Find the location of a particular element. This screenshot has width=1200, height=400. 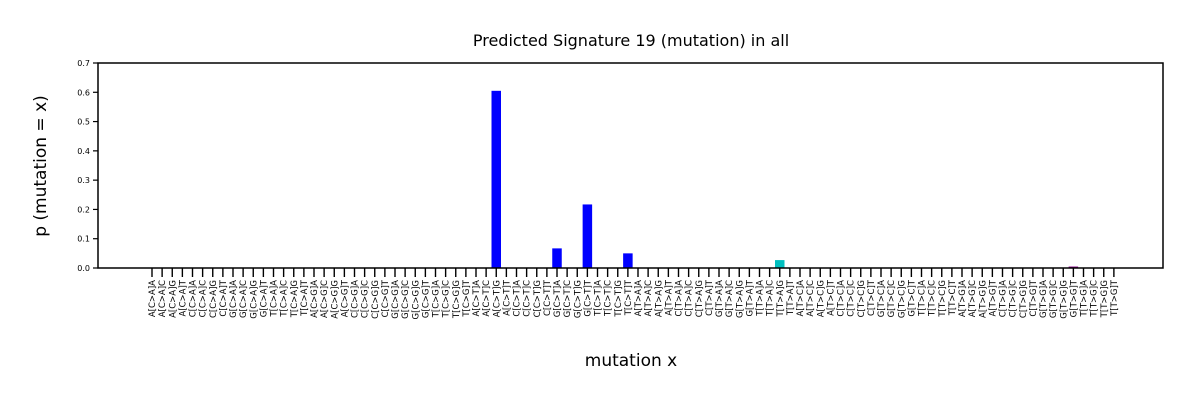

x-tick-label-91: G[T>G]T is located at coordinates (1074, 298).